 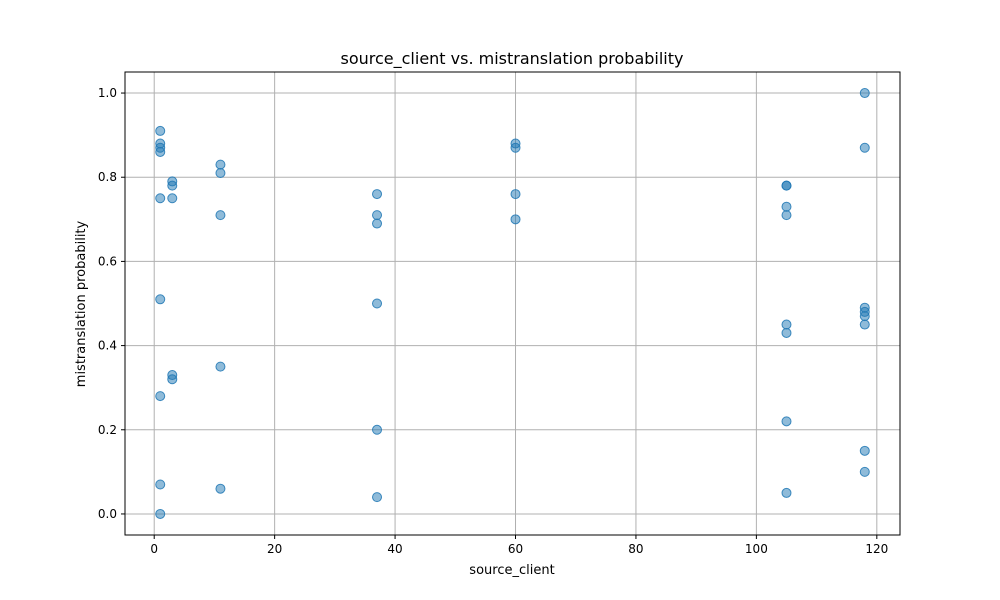 I want to click on y-tick-label: 1.0, so click(x=107, y=93).